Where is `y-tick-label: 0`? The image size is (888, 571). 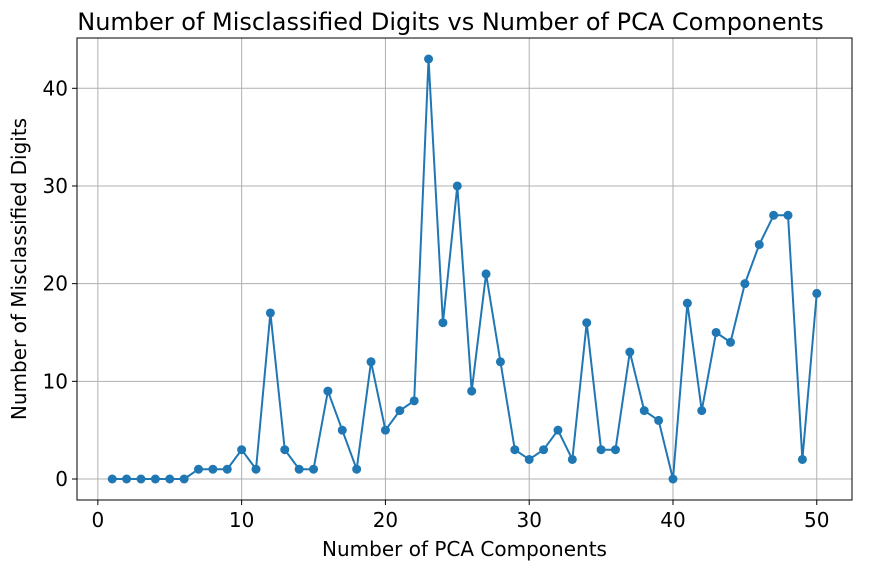 y-tick-label: 0 is located at coordinates (61, 479).